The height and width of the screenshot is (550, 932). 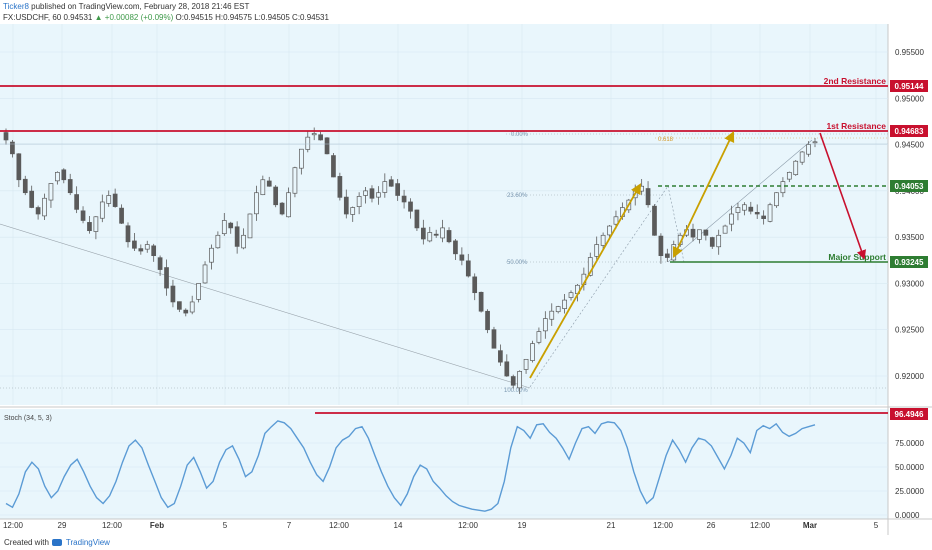 I want to click on stoch-axis: 75.0000 50.0000 25.0000 0.0000, so click(x=909, y=479).